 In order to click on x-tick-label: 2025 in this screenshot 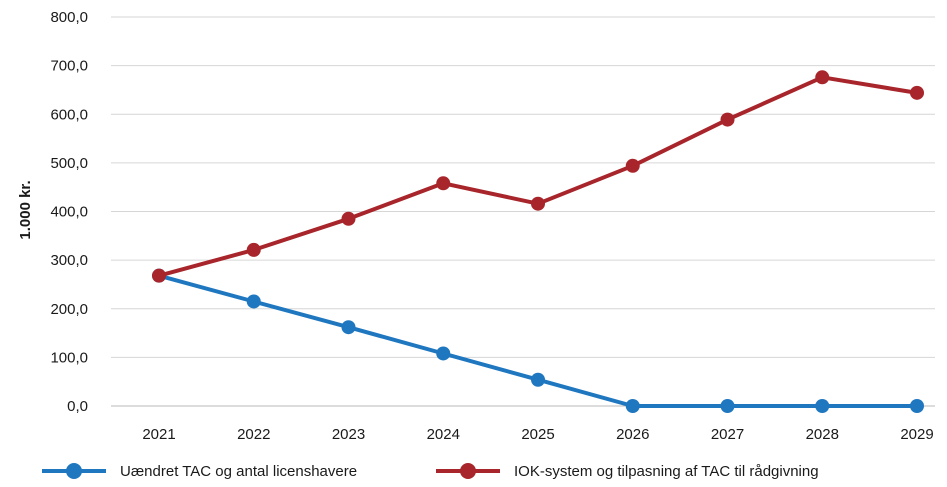, I will do `click(537, 434)`.